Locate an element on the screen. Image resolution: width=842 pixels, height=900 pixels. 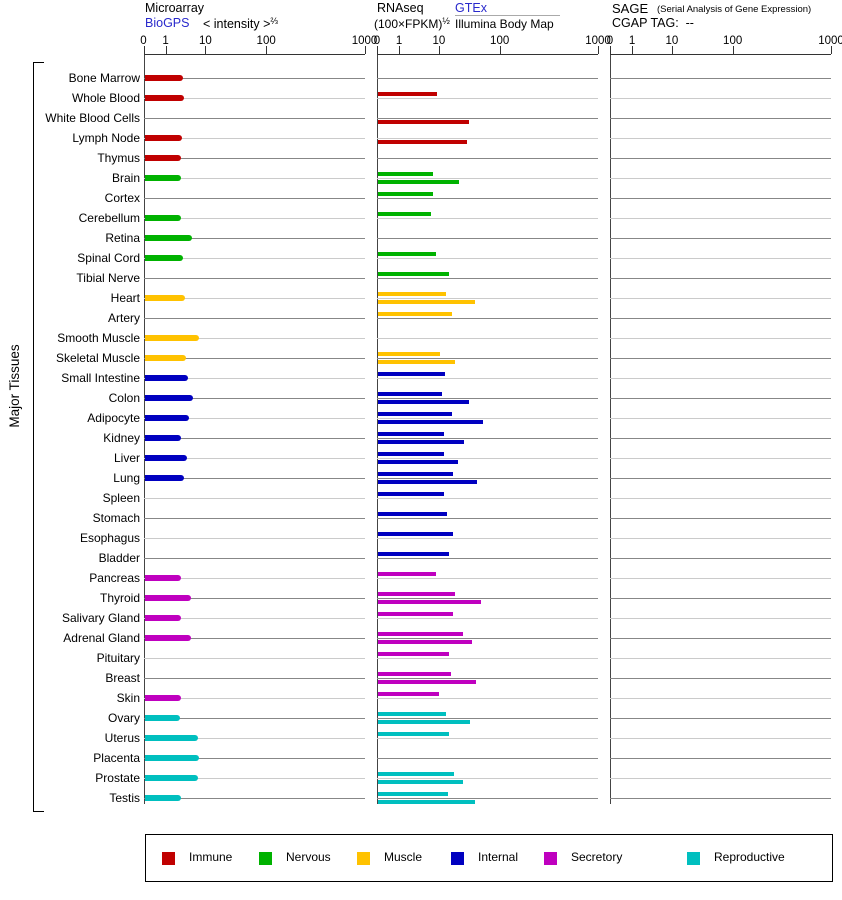
legend-label-secretory: Secretory is located at coordinates (597, 857).